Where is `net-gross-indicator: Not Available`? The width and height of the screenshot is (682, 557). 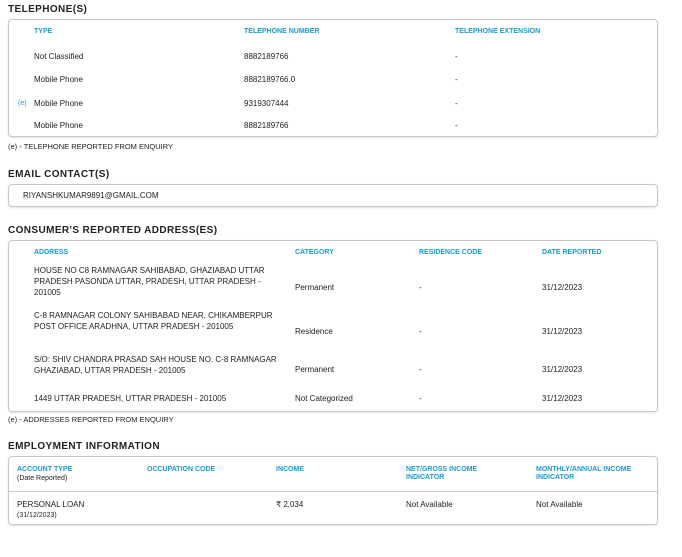
net-gross-indicator: Not Available is located at coordinates (429, 504).